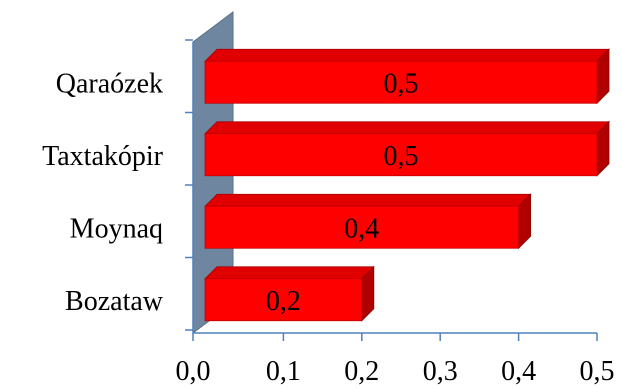 Image resolution: width=622 pixels, height=388 pixels. I want to click on bar-value-label: 0,2, so click(283, 301).